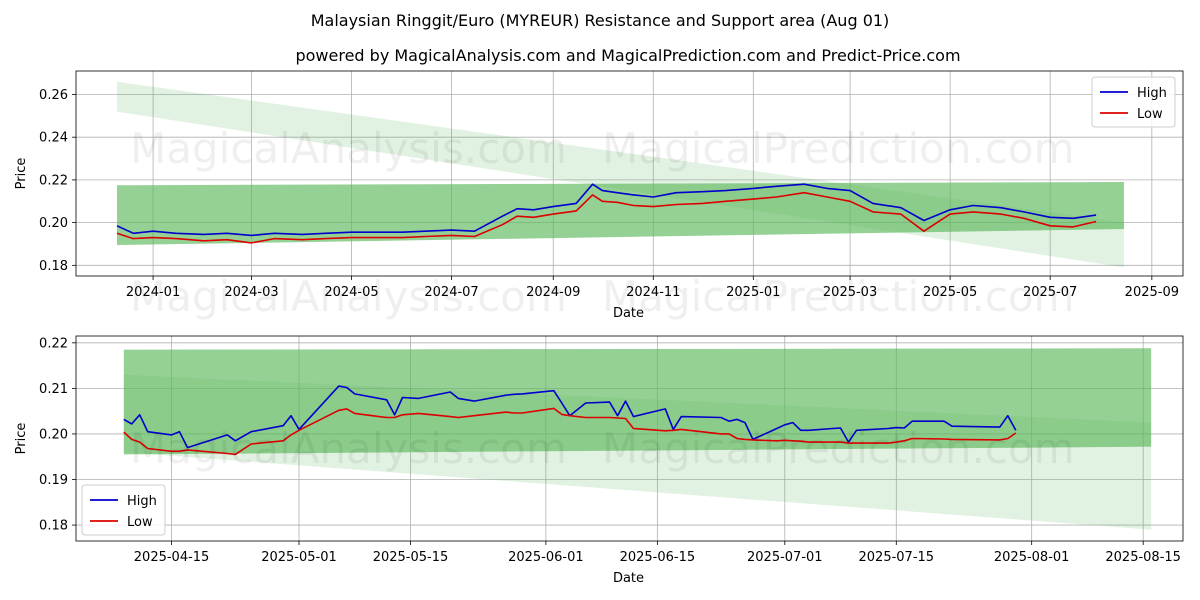 The height and width of the screenshot is (600, 1200). I want to click on x-tick-label: 2025-06-15, so click(658, 557).